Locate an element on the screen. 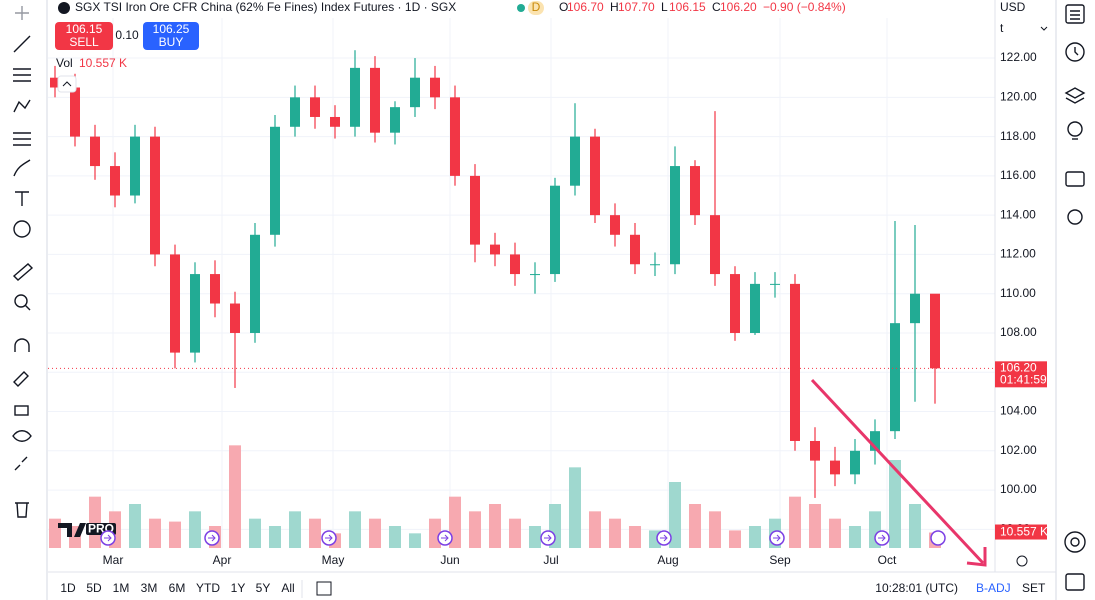 This screenshot has height=600, width=1095. adjustment: B-ADJ is located at coordinates (993, 588).